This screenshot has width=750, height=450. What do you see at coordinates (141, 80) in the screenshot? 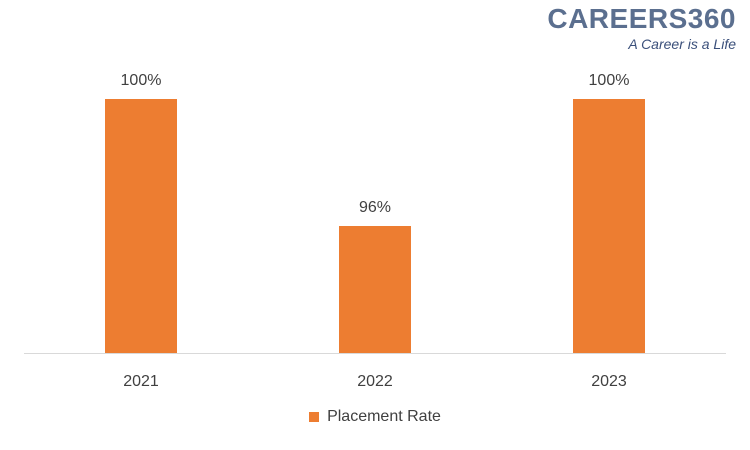
I see `data-label-2021: 100%` at bounding box center [141, 80].